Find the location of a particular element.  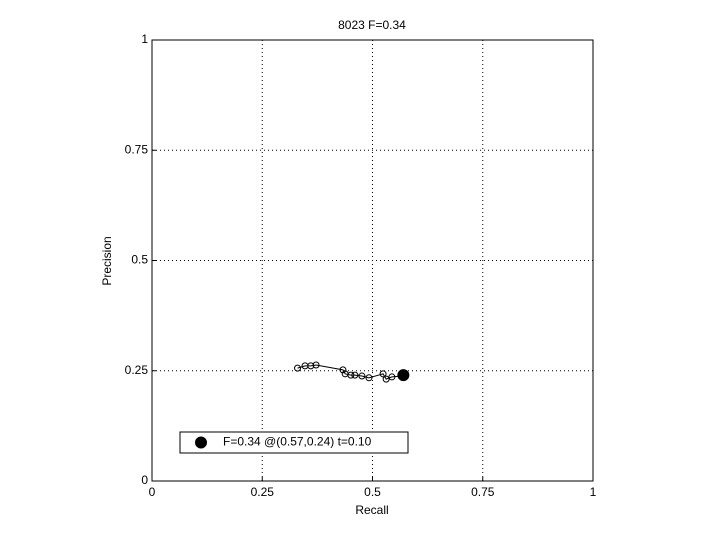

pr-curve is located at coordinates (349, 372).